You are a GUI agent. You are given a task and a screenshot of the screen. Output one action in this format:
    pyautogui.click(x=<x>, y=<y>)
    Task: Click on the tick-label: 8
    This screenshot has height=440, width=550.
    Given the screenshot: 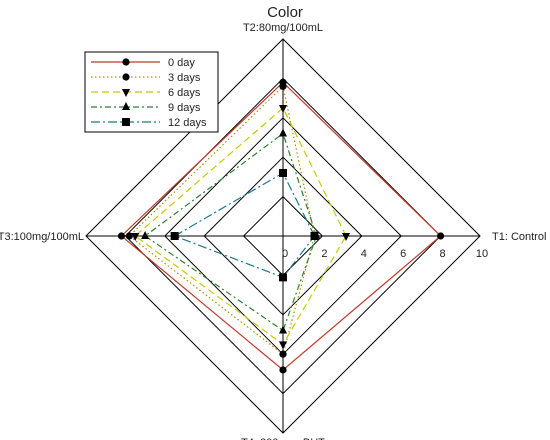 What is the action you would take?
    pyautogui.click(x=443, y=254)
    